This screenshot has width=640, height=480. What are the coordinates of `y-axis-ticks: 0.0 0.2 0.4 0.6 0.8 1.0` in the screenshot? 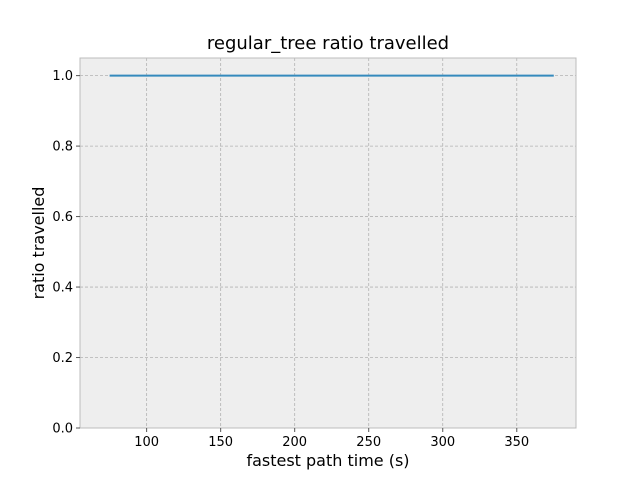 It's located at (66, 253).